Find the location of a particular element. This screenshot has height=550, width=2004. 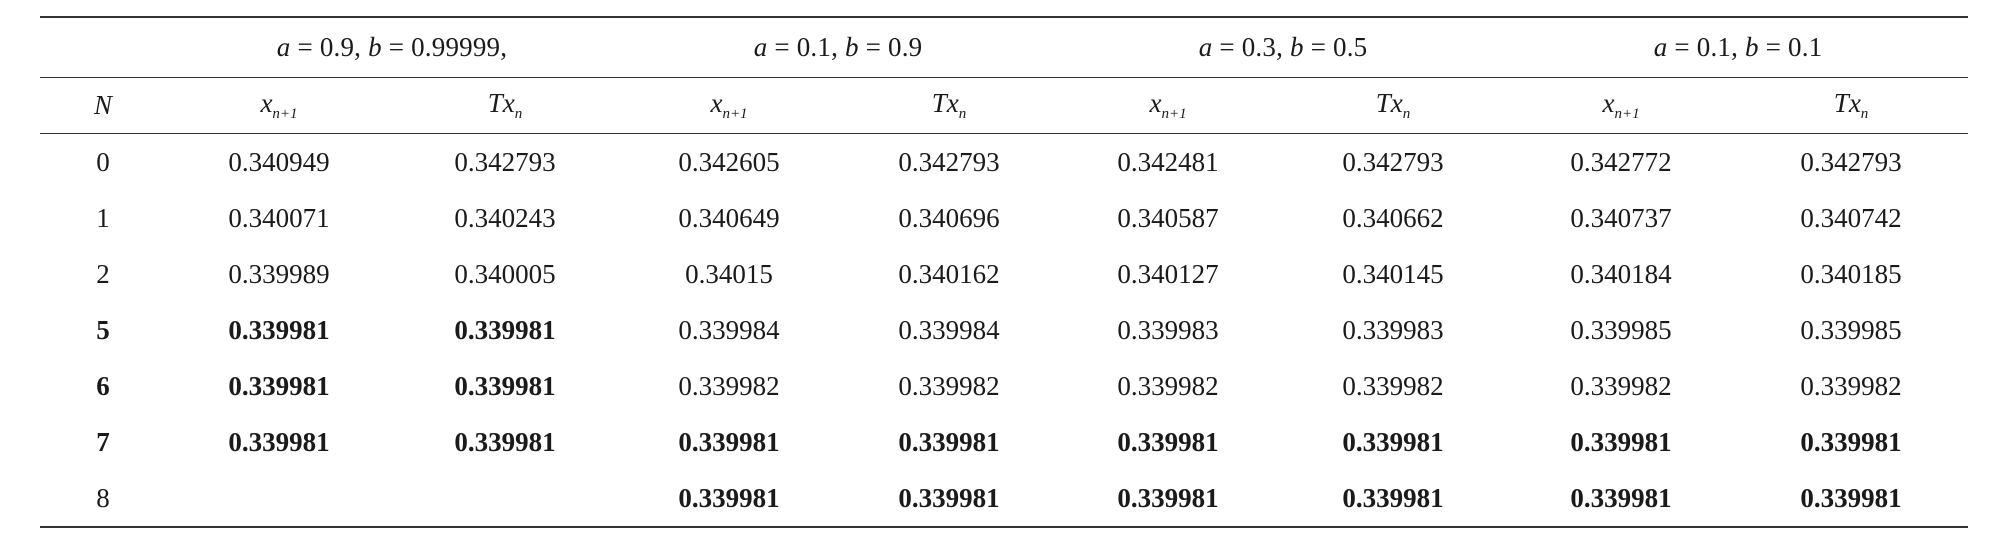

group-header-1: a = 0.9, b = 0.99999, is located at coordinates (392, 47).